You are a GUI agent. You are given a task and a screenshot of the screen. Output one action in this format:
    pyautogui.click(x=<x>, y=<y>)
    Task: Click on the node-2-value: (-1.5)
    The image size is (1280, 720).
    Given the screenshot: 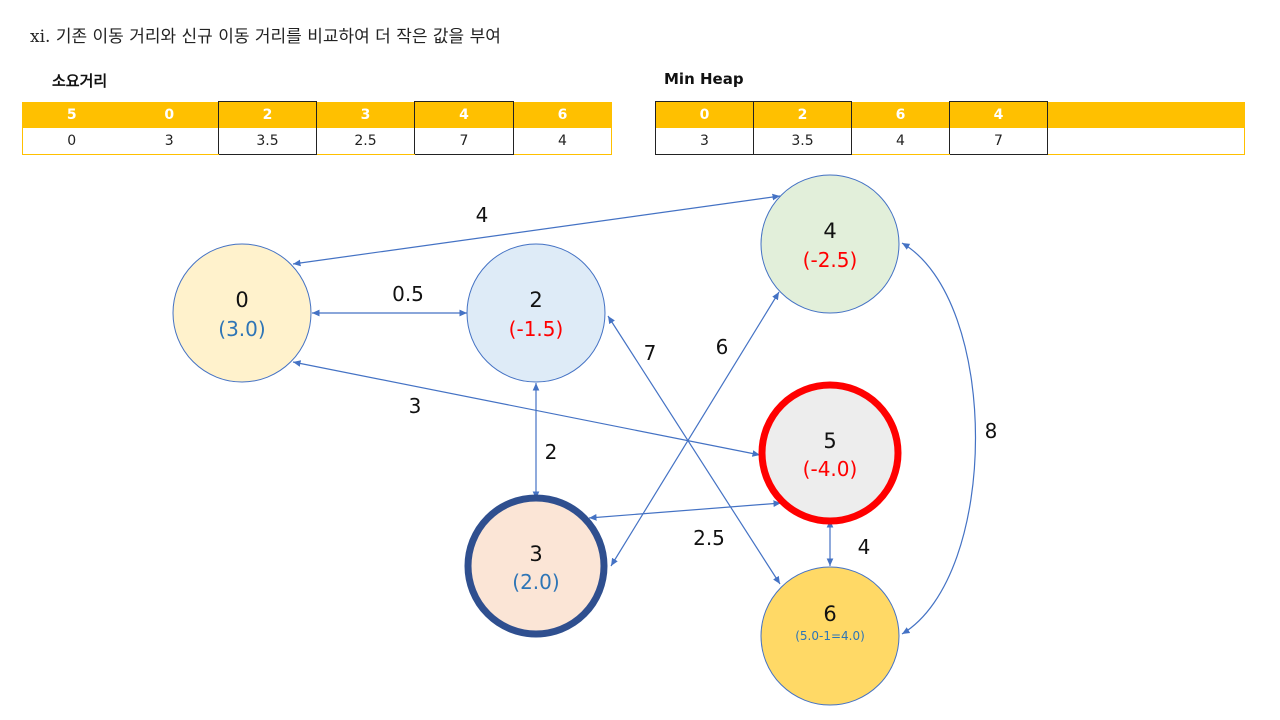 What is the action you would take?
    pyautogui.click(x=536, y=329)
    